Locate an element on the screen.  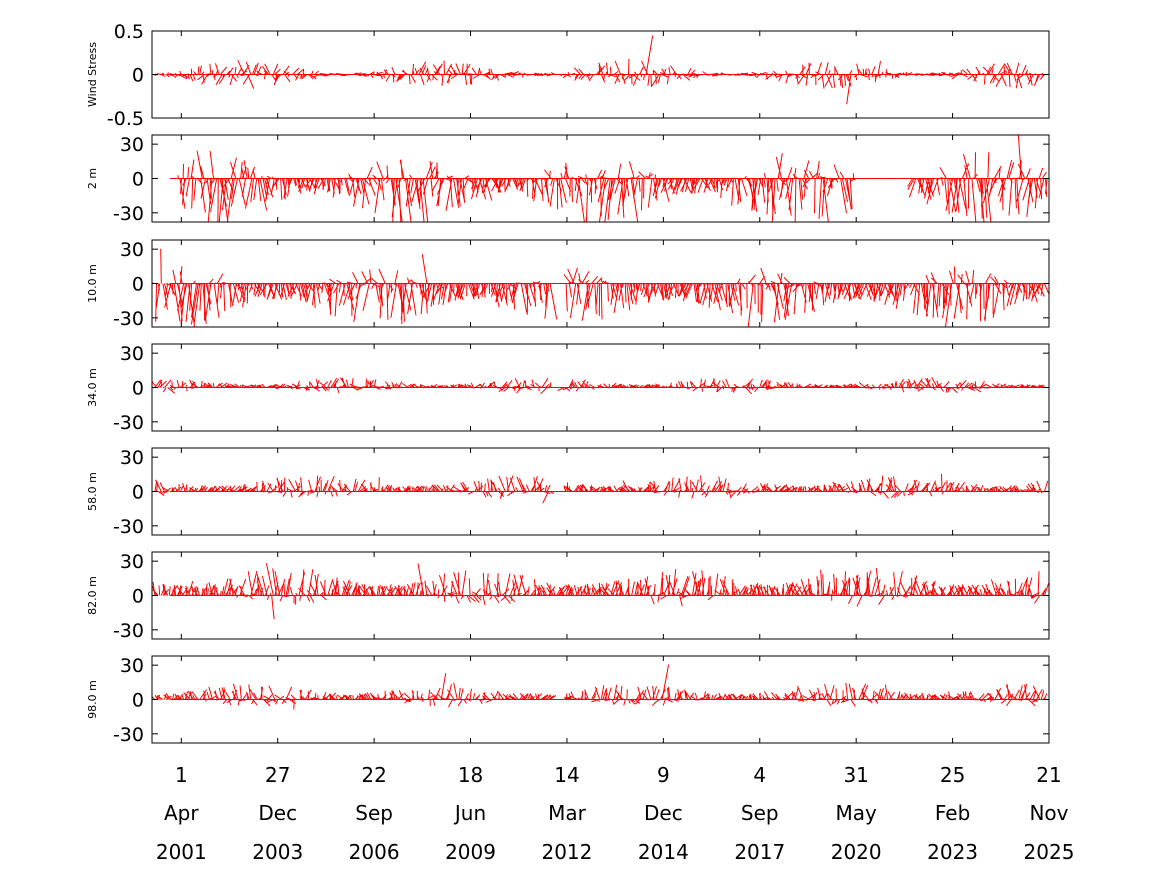
x-tick-label-year: 2014 is located at coordinates (663, 852).